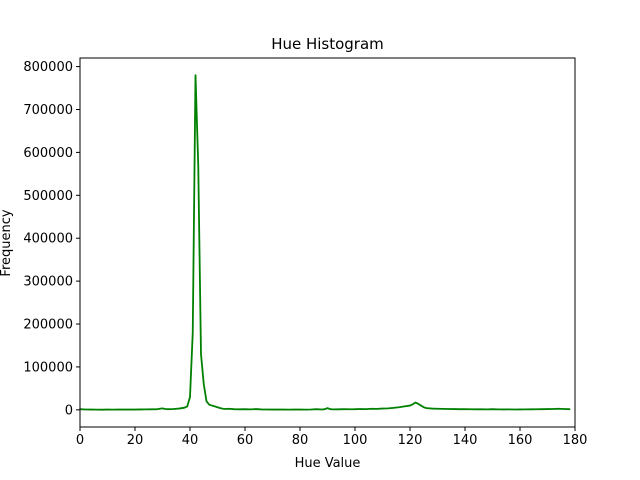  Describe the element at coordinates (575, 440) in the screenshot. I see `x-tick-label: 180` at that location.